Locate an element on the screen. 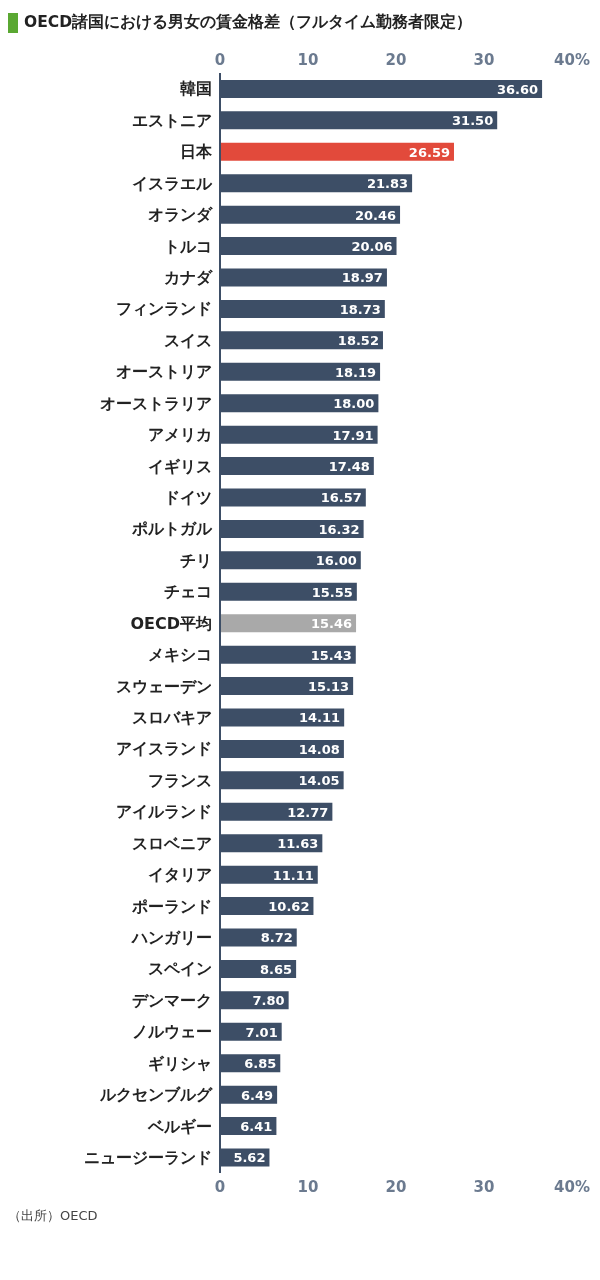  data-label: 15.13 is located at coordinates (329, 687).